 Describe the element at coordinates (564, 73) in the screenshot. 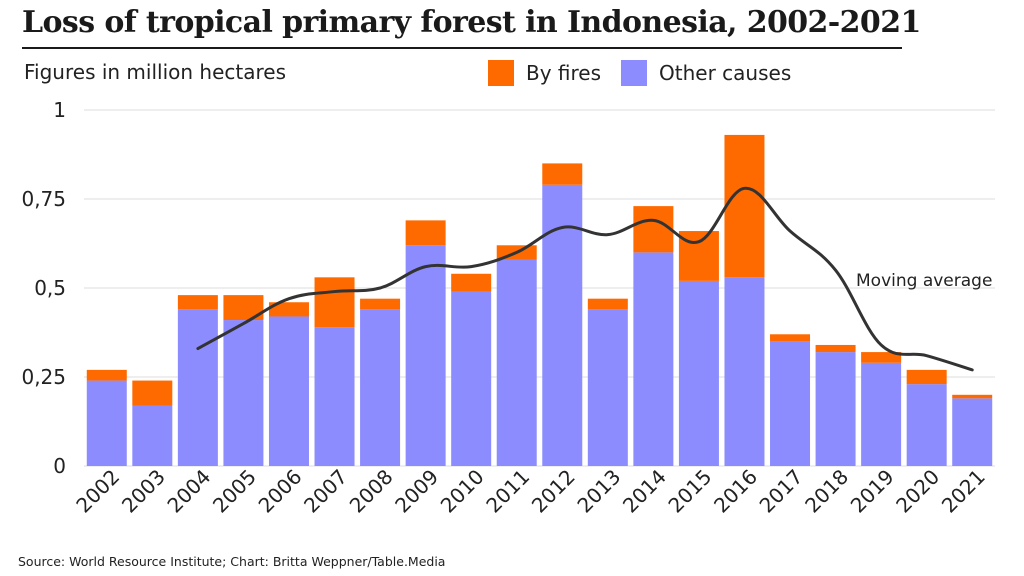

I see `legend-label-fires: By fires` at that location.